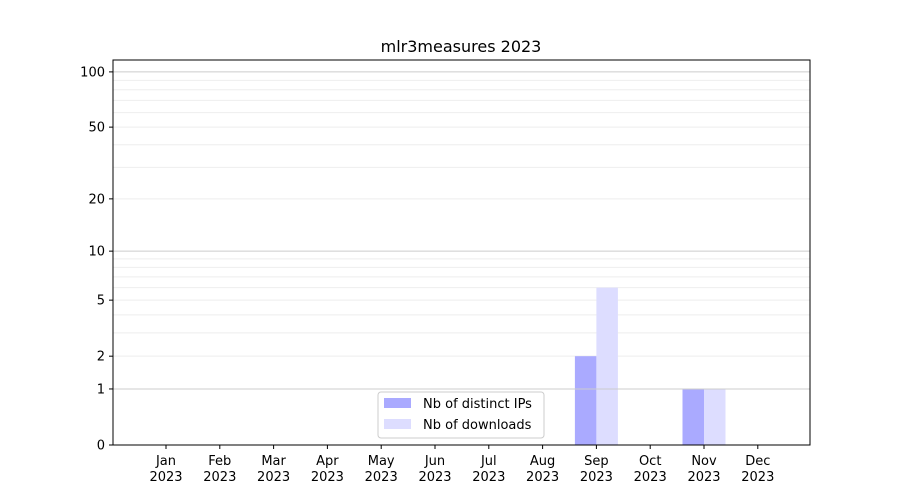 This screenshot has width=900, height=500. I want to click on x-tick-label: Jul 2023, so click(488, 469).